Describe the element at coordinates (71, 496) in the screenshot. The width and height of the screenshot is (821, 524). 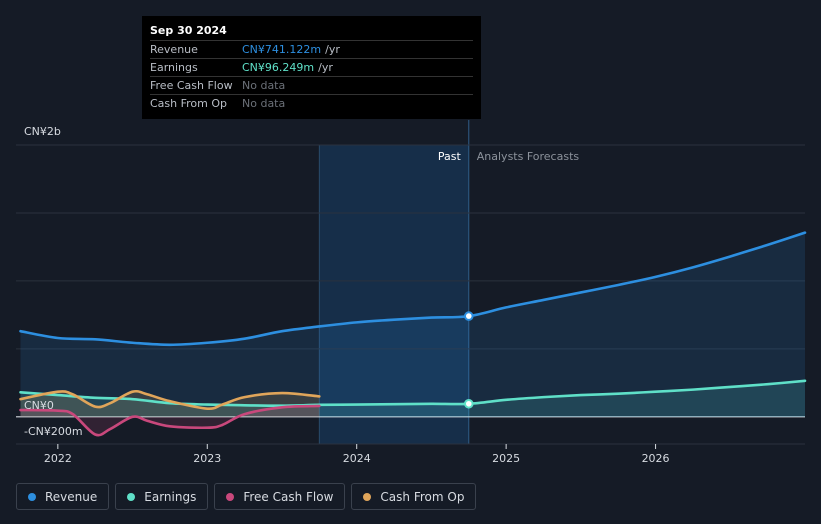
I see `legend-label: Revenue` at that location.